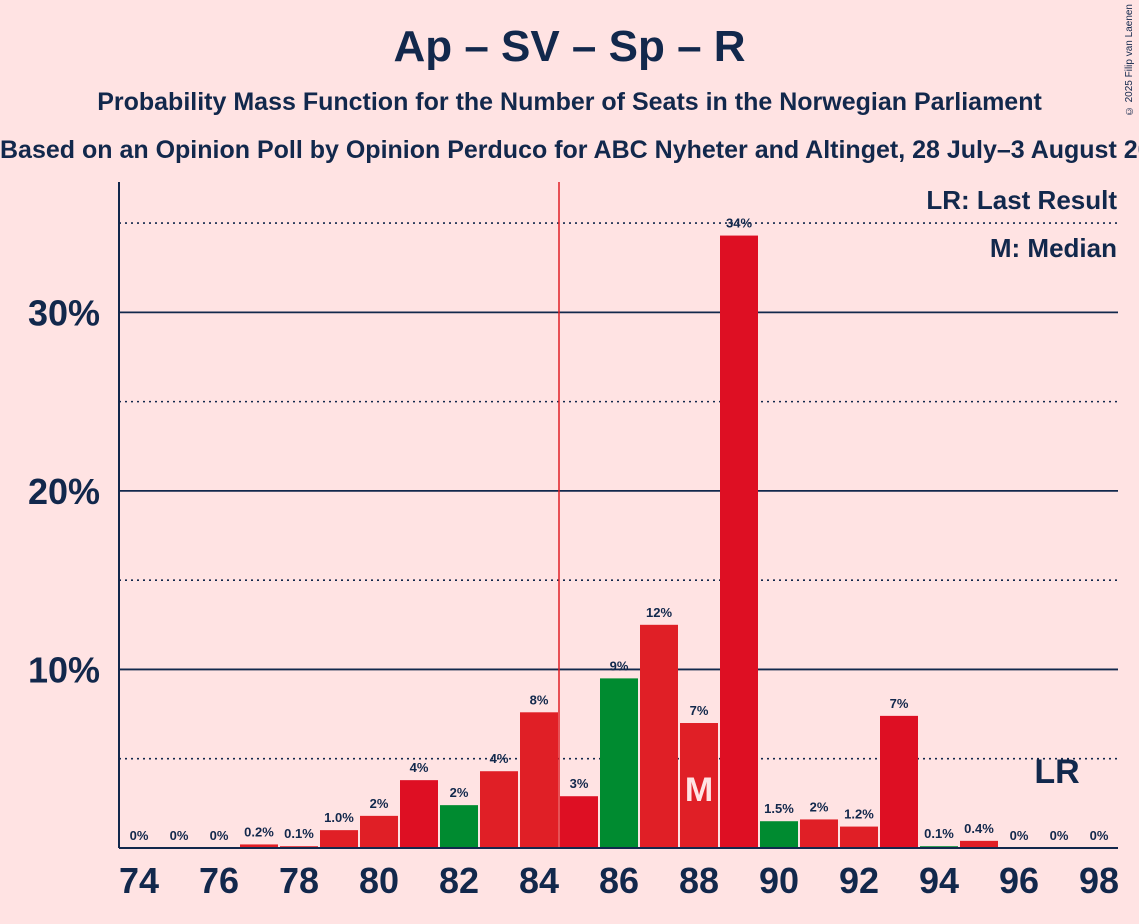  What do you see at coordinates (659, 612) in the screenshot?
I see `data-label: 12%` at bounding box center [659, 612].